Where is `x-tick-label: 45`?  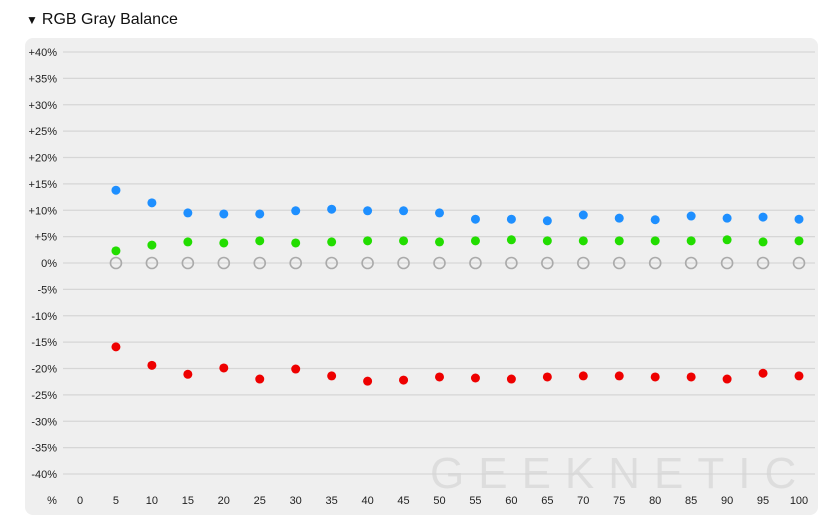
x-tick-label: 45 is located at coordinates (403, 501).